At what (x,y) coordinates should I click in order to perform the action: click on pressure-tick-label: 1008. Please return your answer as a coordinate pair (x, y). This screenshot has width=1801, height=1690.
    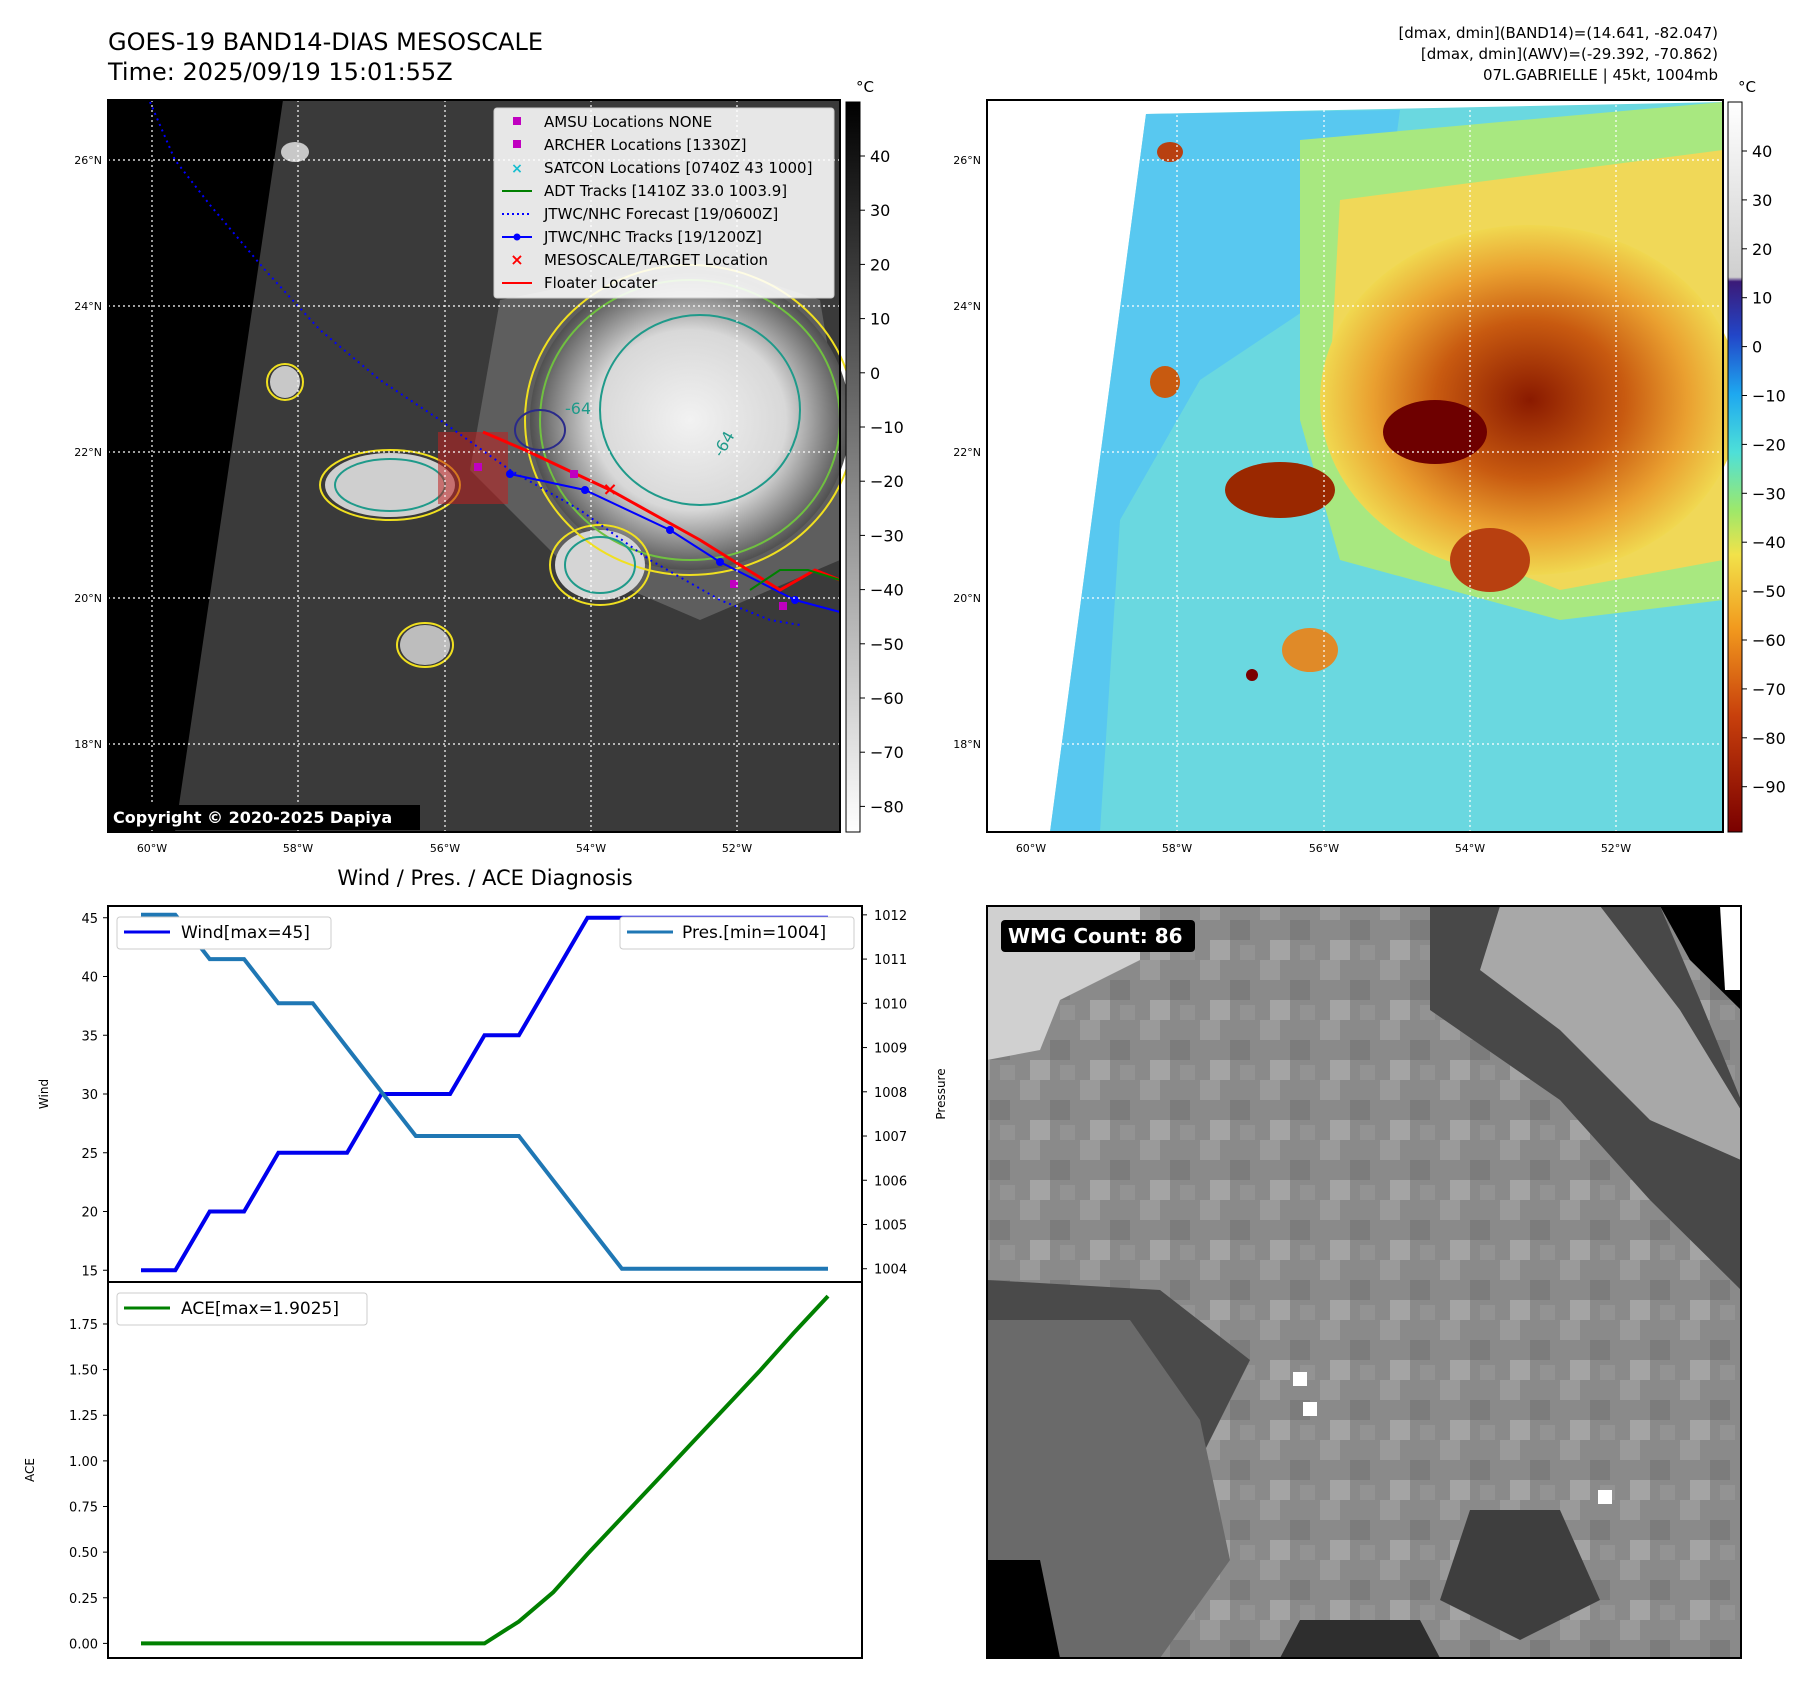
    Looking at the image, I should click on (890, 1093).